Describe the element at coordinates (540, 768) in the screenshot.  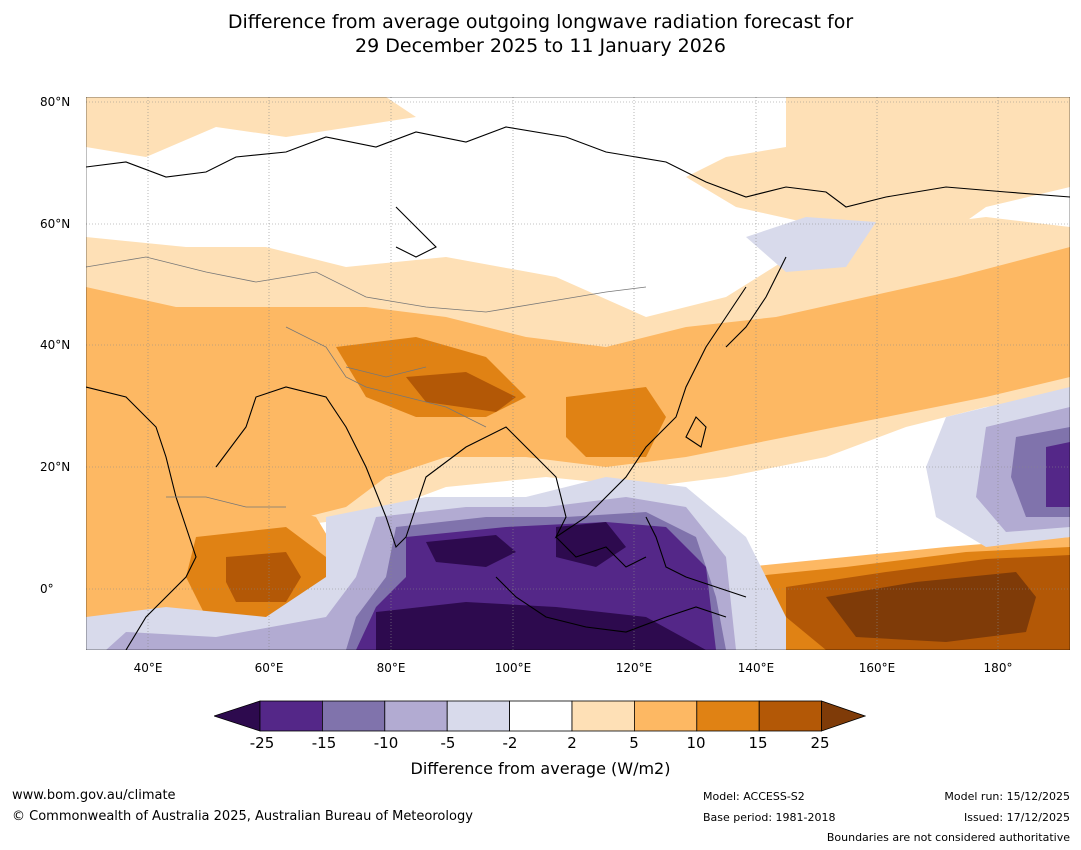
I see `colorbar-title: Difference from average (W/m2)` at that location.